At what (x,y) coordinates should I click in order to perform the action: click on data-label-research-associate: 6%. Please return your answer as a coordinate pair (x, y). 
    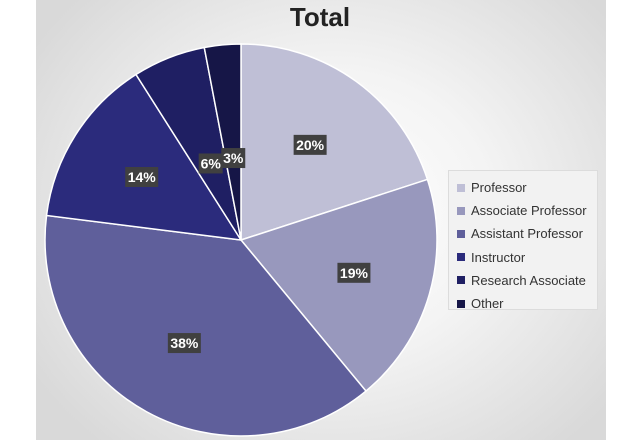
    Looking at the image, I should click on (210, 163).